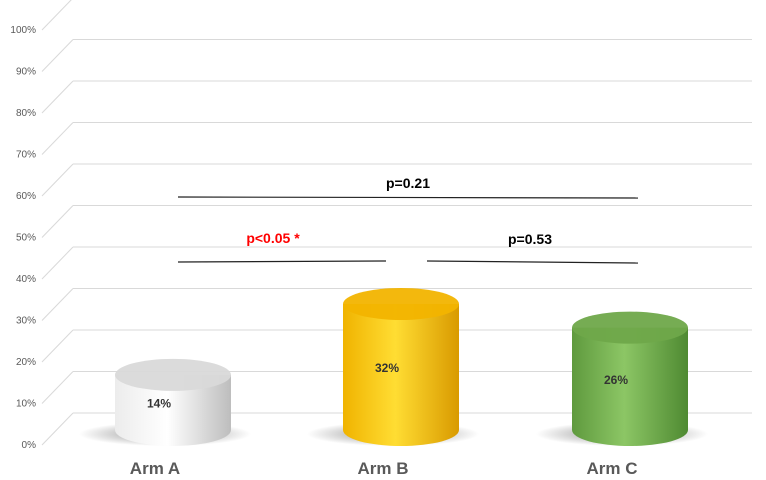  What do you see at coordinates (387, 368) in the screenshot?
I see `data-label: 32%` at bounding box center [387, 368].